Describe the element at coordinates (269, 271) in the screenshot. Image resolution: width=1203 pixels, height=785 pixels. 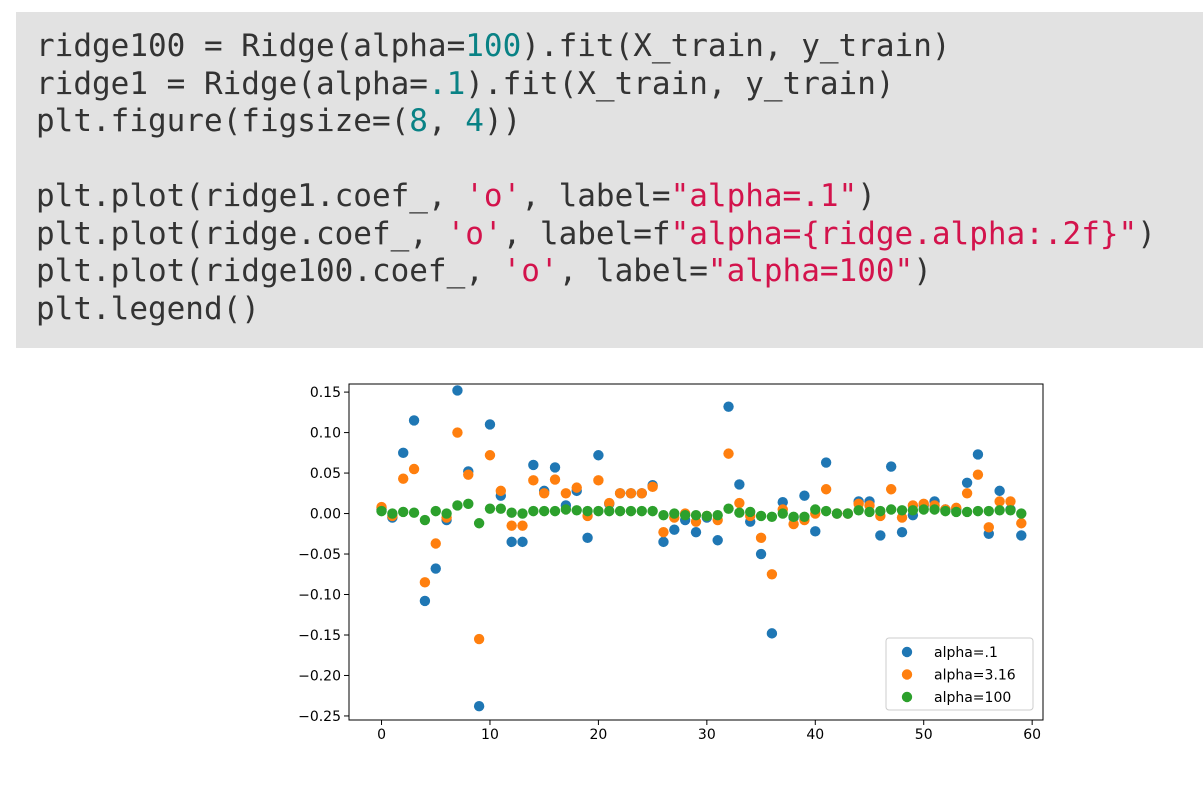
I see `code-token: plt.plot(ridge100.coef_,` at that location.